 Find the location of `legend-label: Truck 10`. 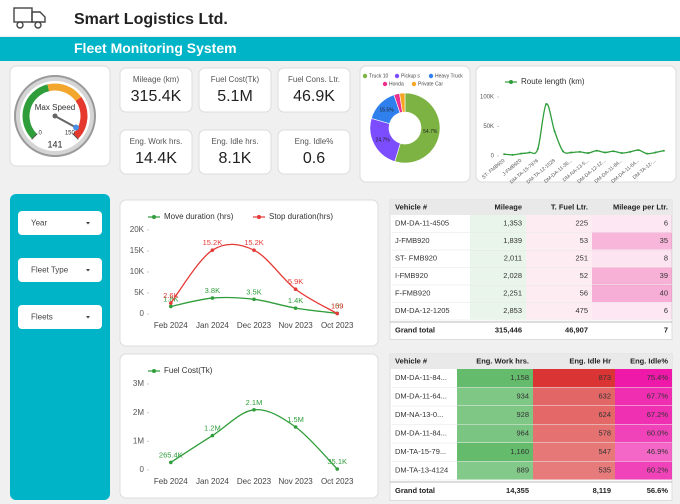

legend-label: Truck 10 is located at coordinates (378, 76).